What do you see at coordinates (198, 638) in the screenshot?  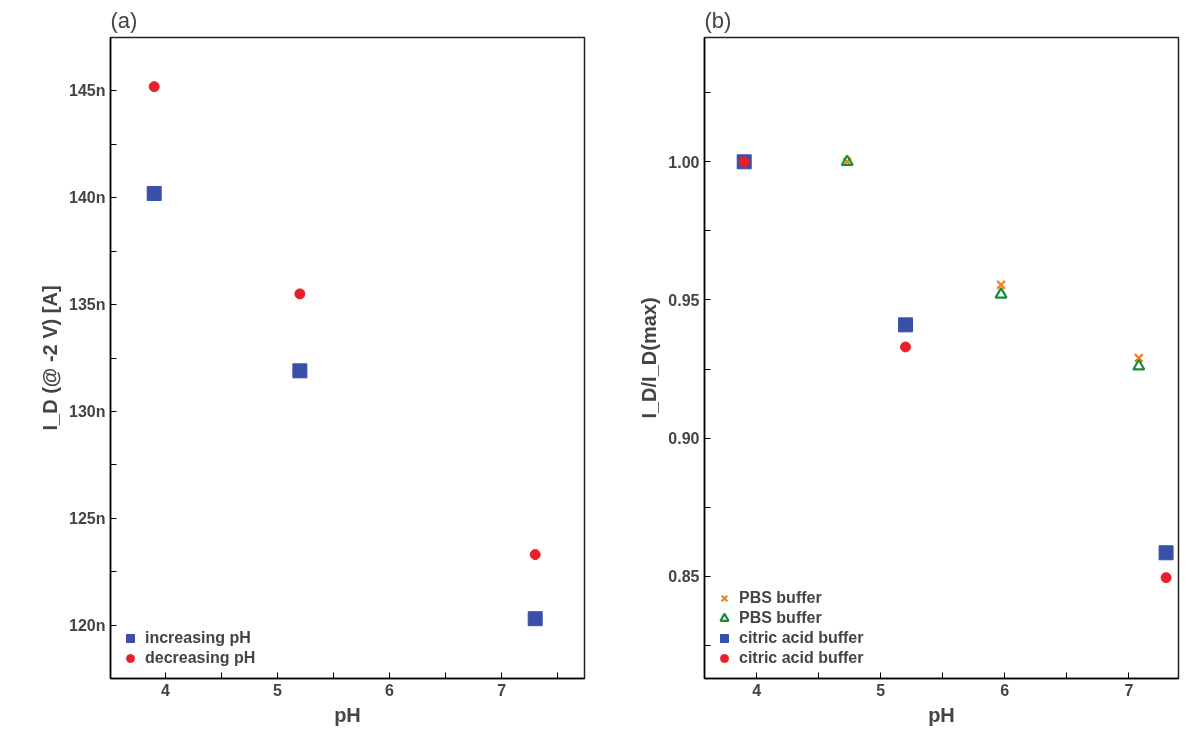 I see `legend-label: increasing pH` at bounding box center [198, 638].